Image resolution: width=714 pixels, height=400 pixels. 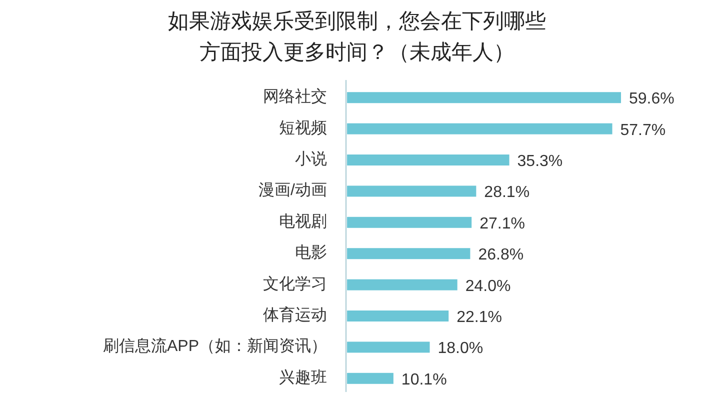 What do you see at coordinates (479, 317) in the screenshot?
I see `data-label: 22.1%` at bounding box center [479, 317].